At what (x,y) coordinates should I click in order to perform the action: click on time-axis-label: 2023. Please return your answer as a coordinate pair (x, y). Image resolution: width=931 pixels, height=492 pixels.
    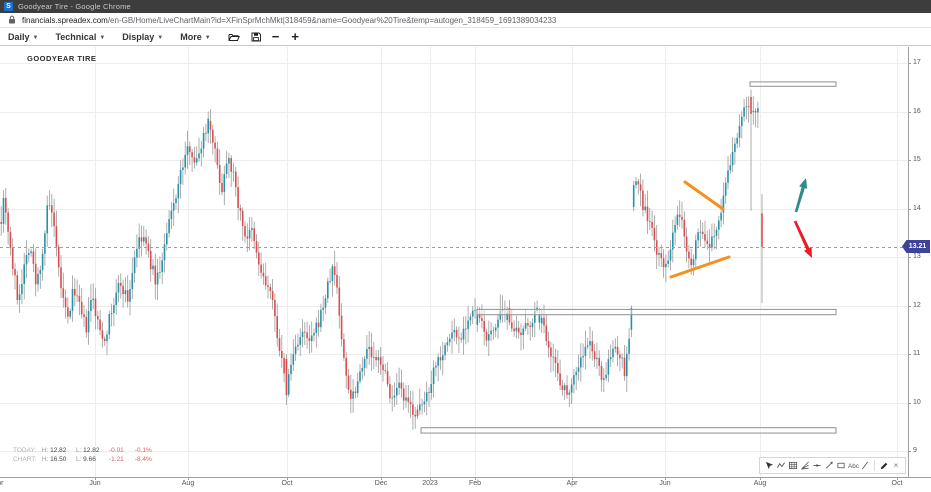
    Looking at the image, I should click on (430, 483).